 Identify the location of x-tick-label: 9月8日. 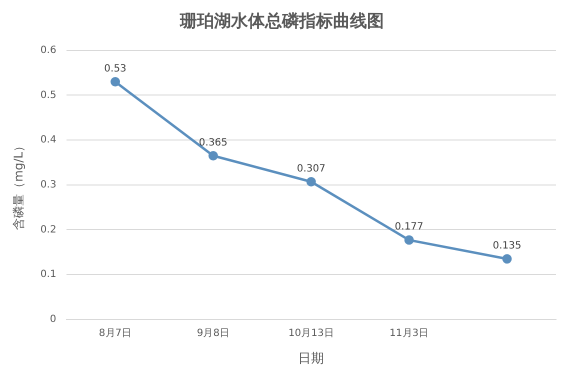
(213, 333).